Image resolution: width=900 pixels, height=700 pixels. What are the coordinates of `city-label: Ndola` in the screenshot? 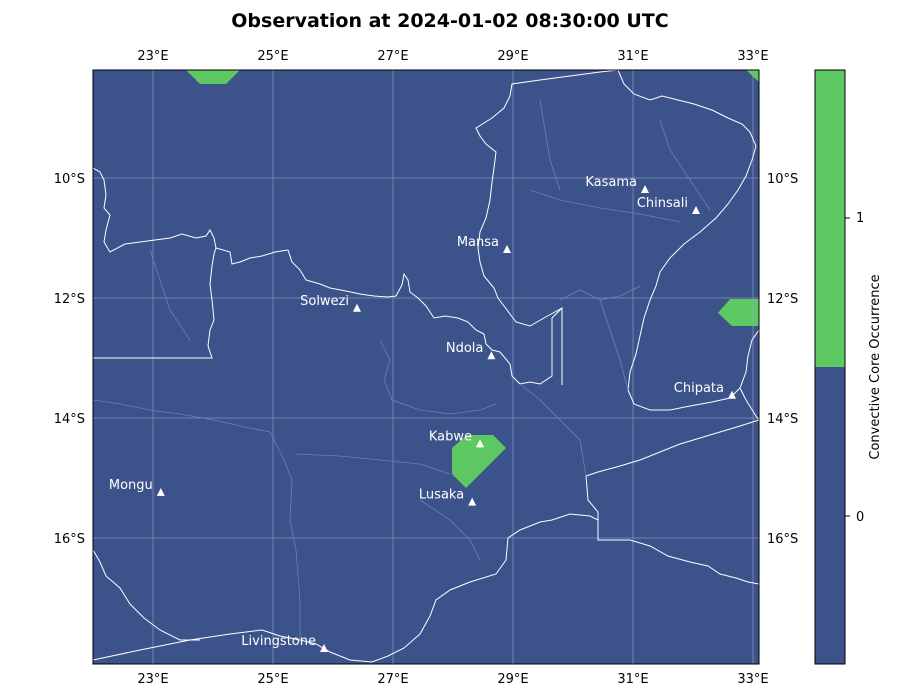 It's located at (465, 348).